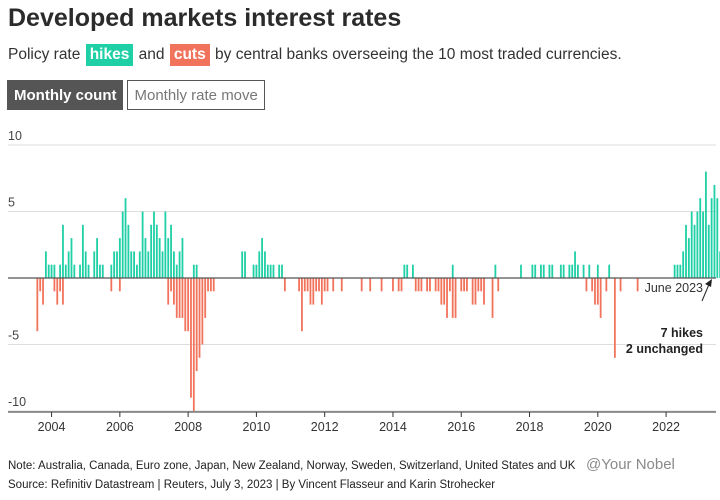 The image size is (720, 500). Describe the element at coordinates (65, 95) in the screenshot. I see `tab-monthly-count: Monthly count` at that location.